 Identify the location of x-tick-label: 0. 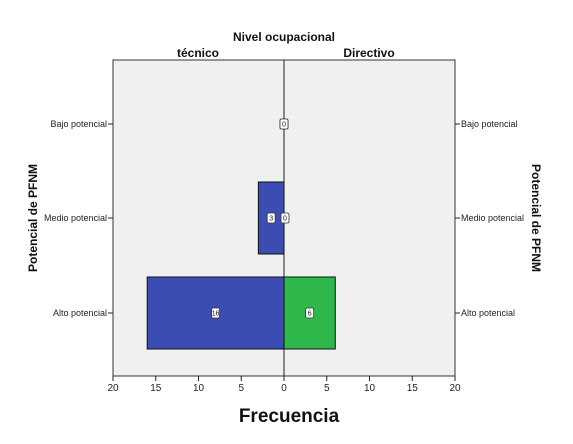
(284, 388).